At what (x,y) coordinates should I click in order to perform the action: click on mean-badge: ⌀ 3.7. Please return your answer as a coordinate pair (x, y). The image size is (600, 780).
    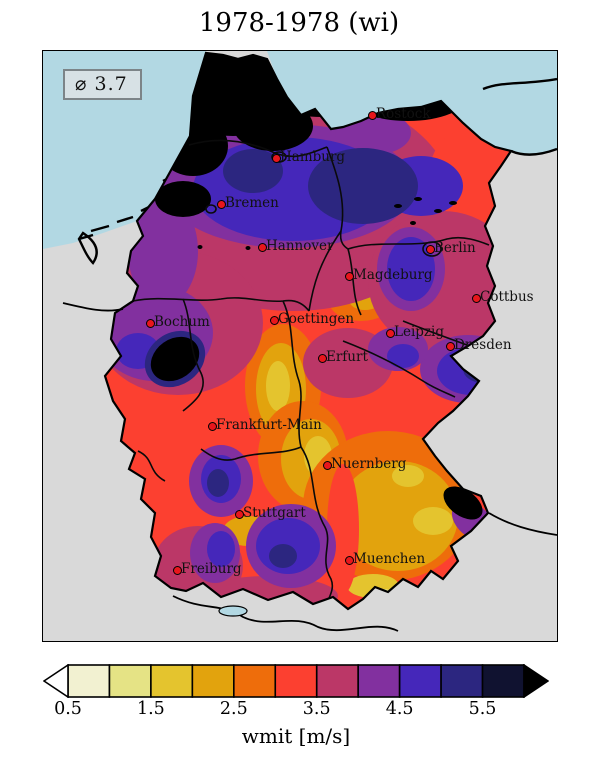
    Looking at the image, I should click on (102, 84).